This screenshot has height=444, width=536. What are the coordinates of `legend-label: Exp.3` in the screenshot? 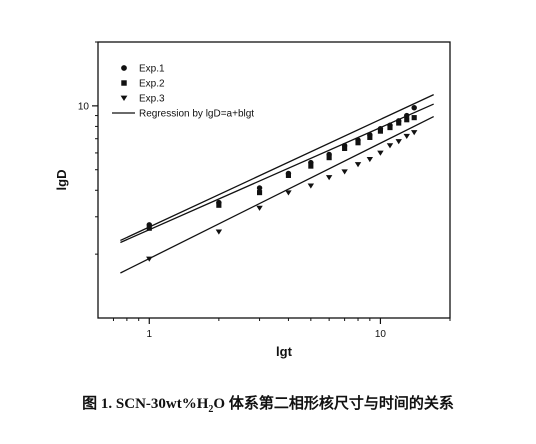 It's located at (152, 99).